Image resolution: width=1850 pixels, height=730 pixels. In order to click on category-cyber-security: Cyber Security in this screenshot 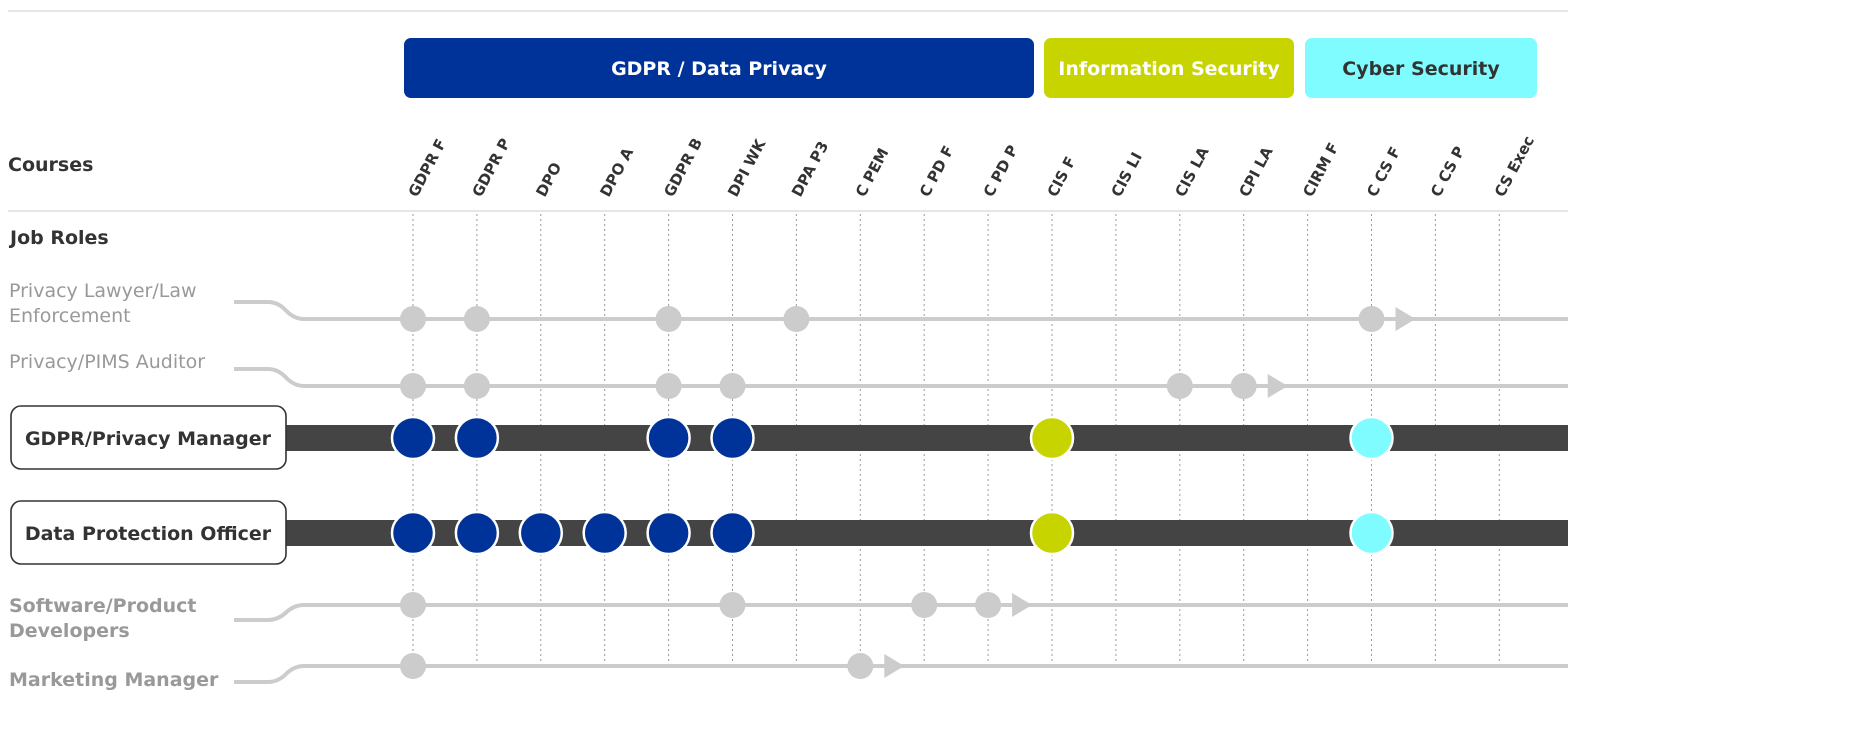, I will do `click(1421, 68)`.